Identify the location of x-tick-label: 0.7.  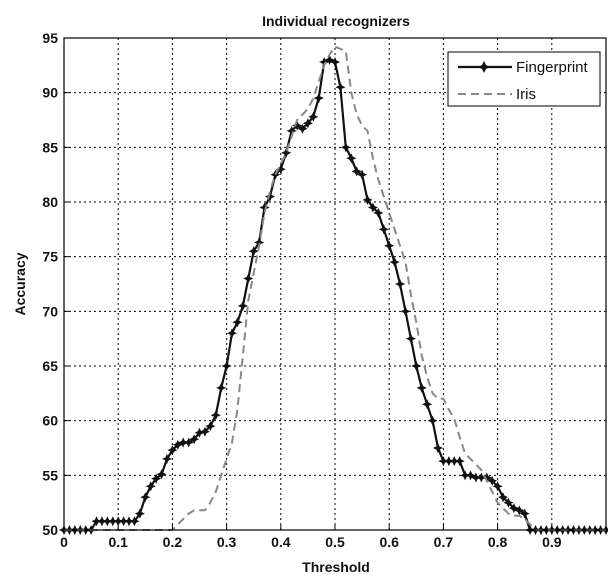
(444, 542).